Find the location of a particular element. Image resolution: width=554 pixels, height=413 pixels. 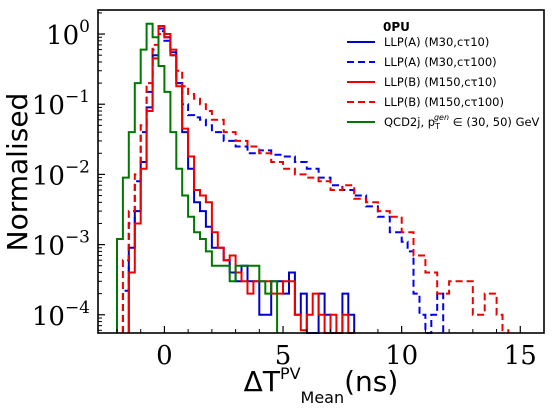

legend-entry-label: LLP(A) (M30,cτ100) is located at coordinates (440, 62).